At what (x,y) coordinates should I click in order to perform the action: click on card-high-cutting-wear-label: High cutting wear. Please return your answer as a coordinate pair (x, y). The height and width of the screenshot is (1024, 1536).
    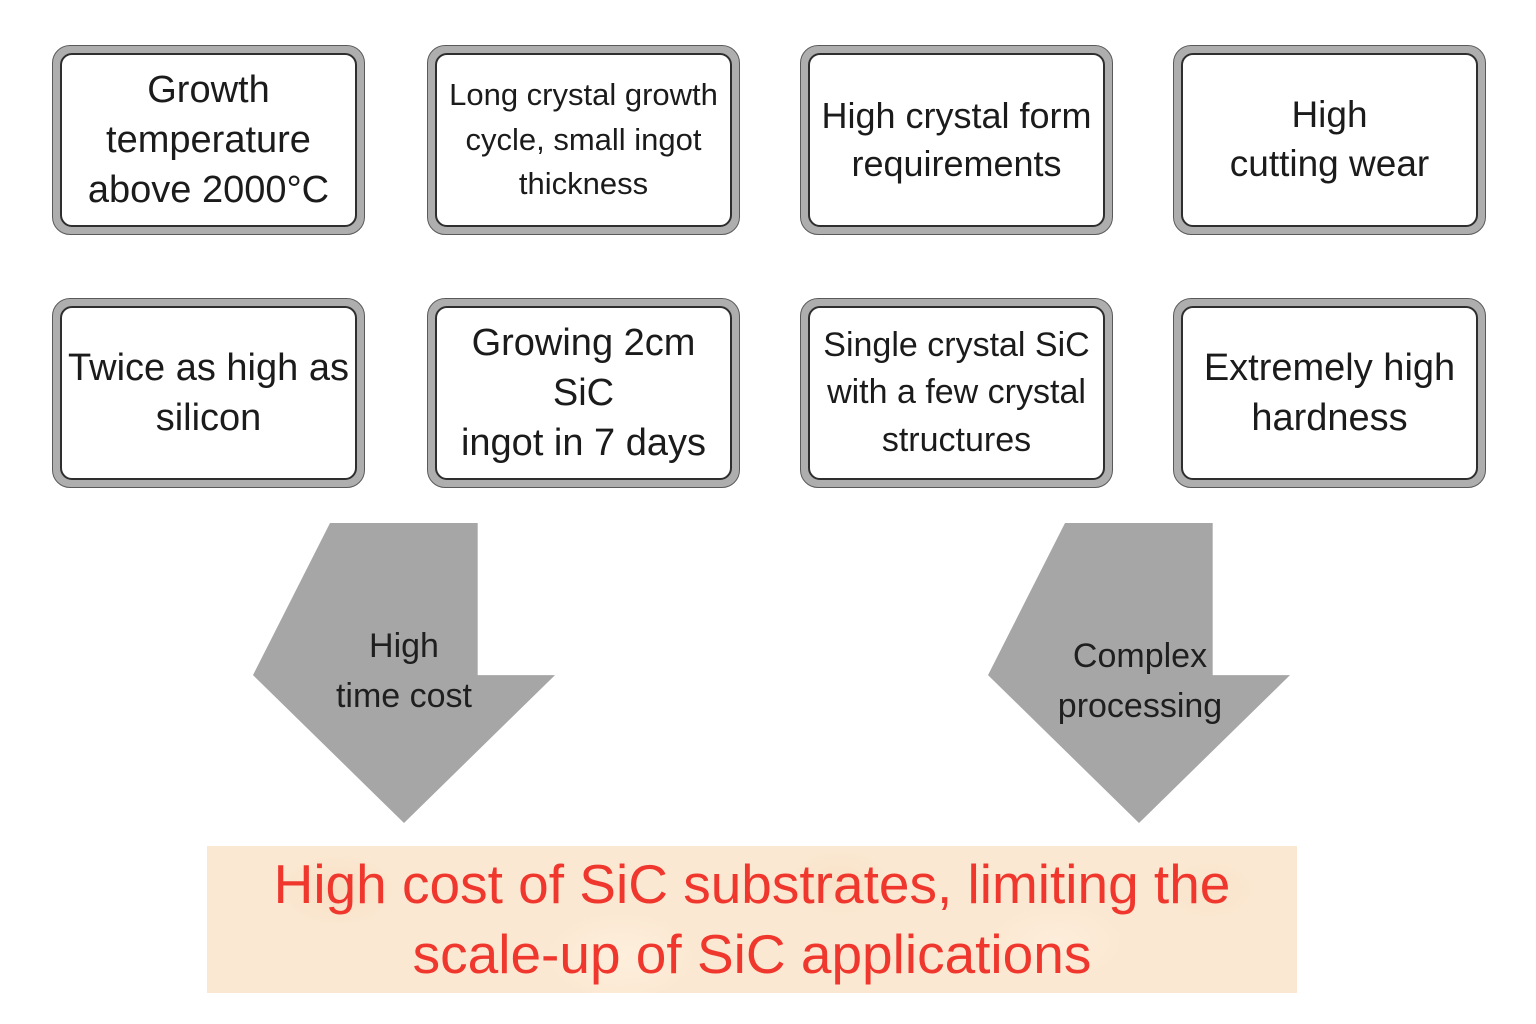
    Looking at the image, I should click on (1329, 140).